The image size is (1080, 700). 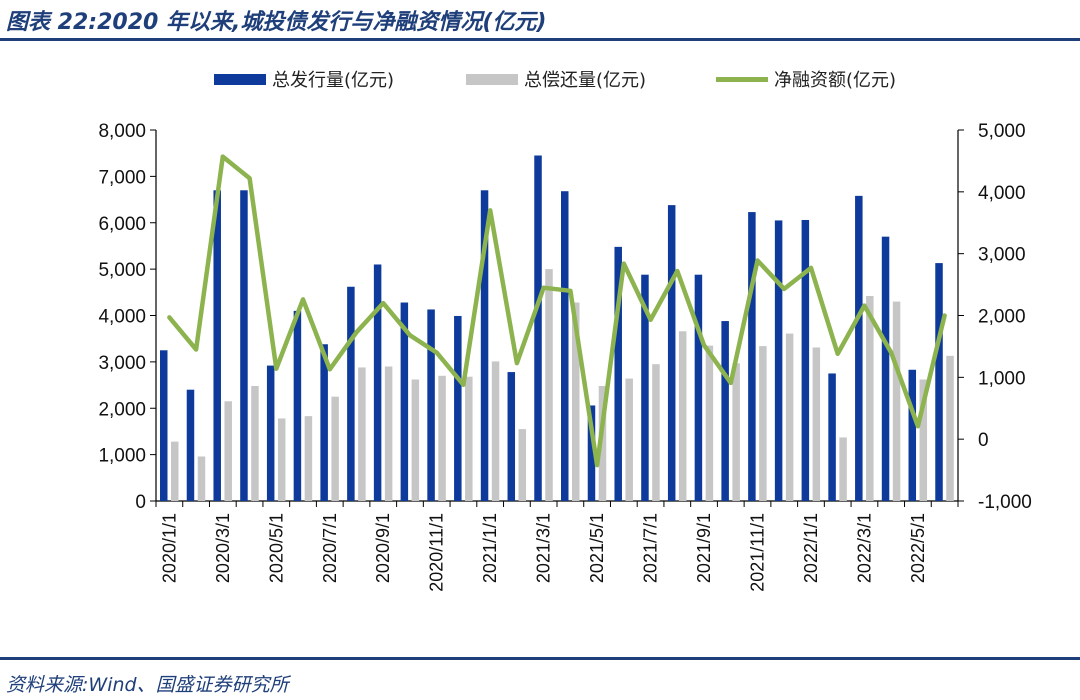 I want to click on legend-repayment-swatch, so click(x=492, y=79).